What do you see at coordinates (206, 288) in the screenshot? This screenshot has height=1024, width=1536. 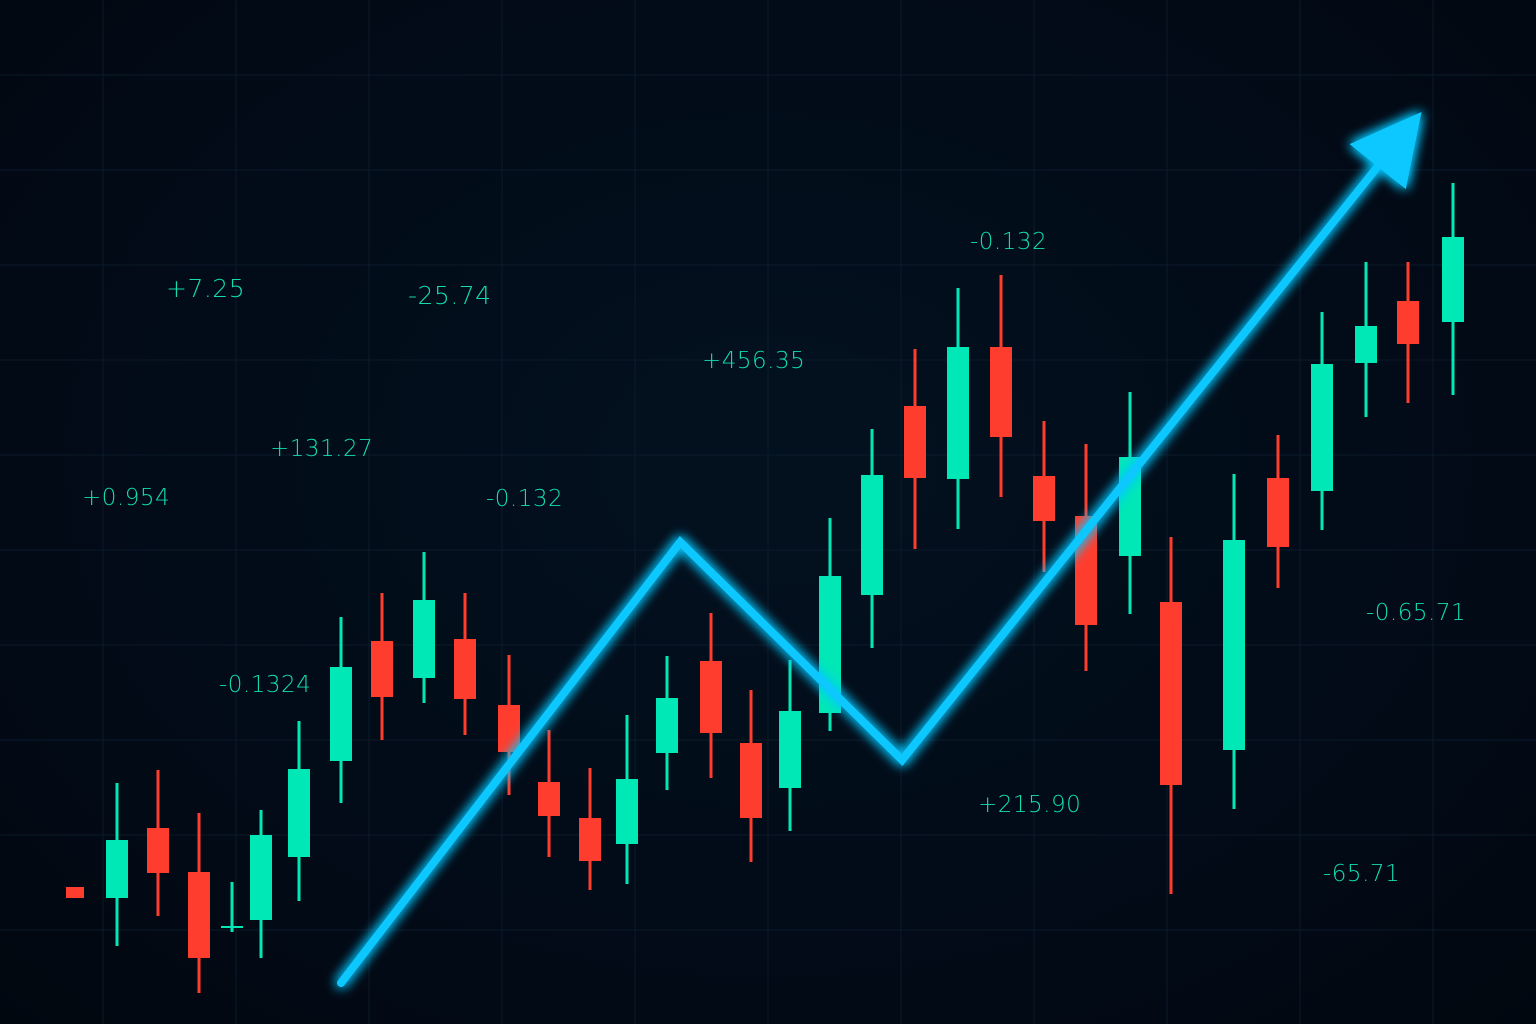 I see `annotation-label: +7.25` at bounding box center [206, 288].